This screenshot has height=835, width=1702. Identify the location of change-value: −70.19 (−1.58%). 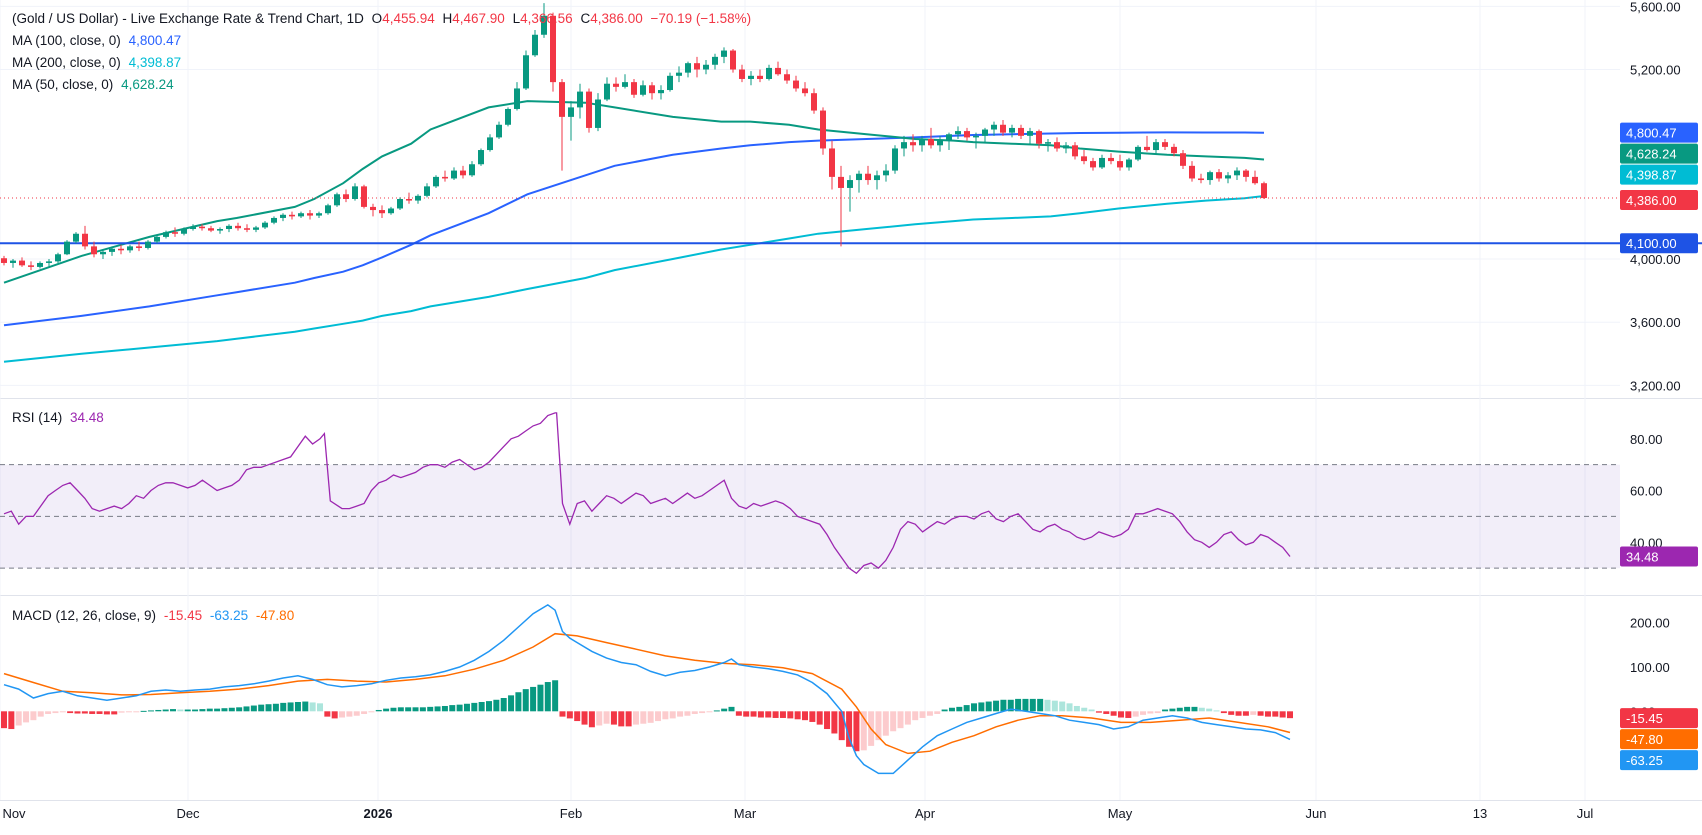
(701, 18).